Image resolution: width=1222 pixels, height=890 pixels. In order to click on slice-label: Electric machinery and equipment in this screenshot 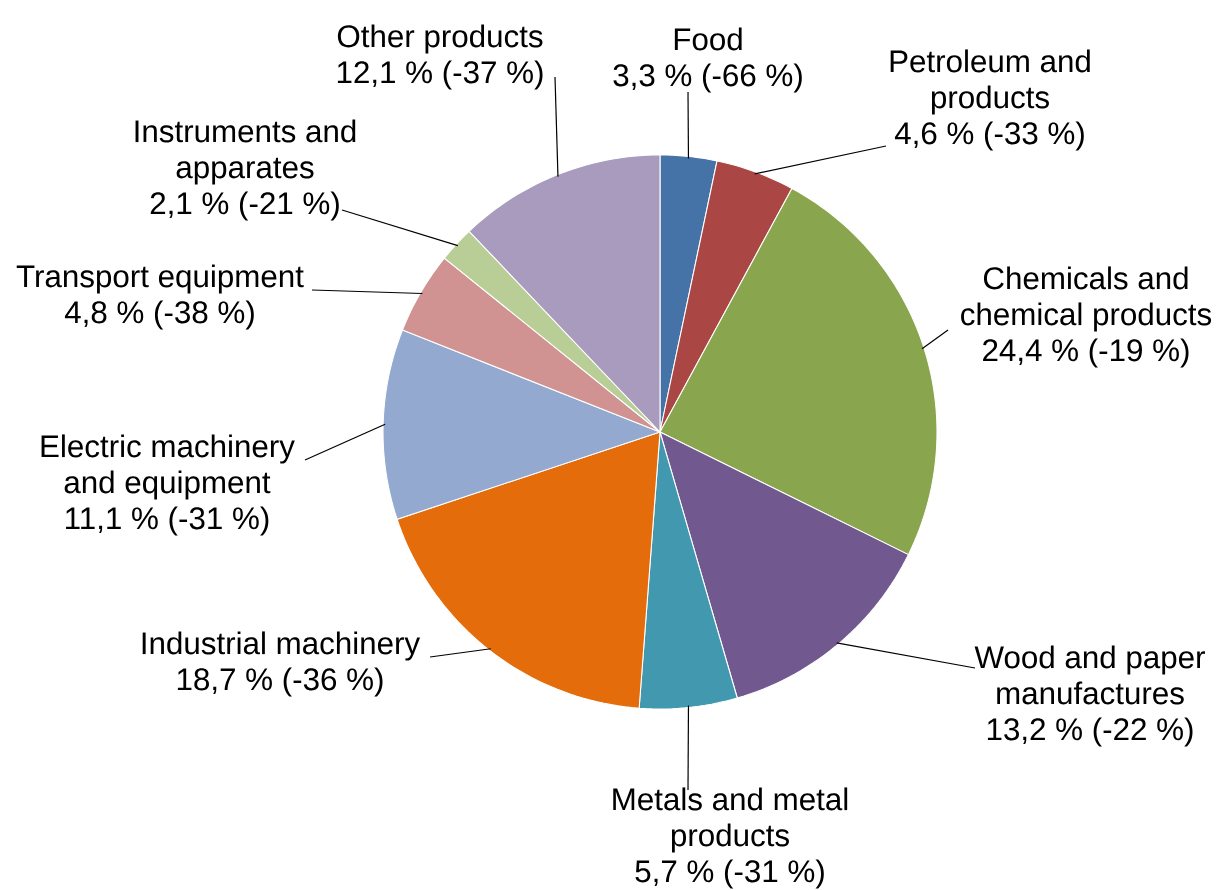, I will do `click(168, 467)`.